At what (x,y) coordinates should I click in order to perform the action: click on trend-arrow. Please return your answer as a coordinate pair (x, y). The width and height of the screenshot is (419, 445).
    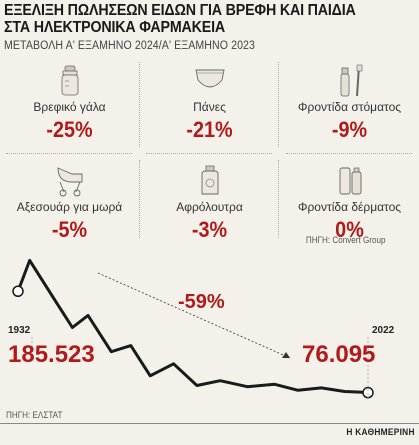
    Looking at the image, I should click on (194, 315).